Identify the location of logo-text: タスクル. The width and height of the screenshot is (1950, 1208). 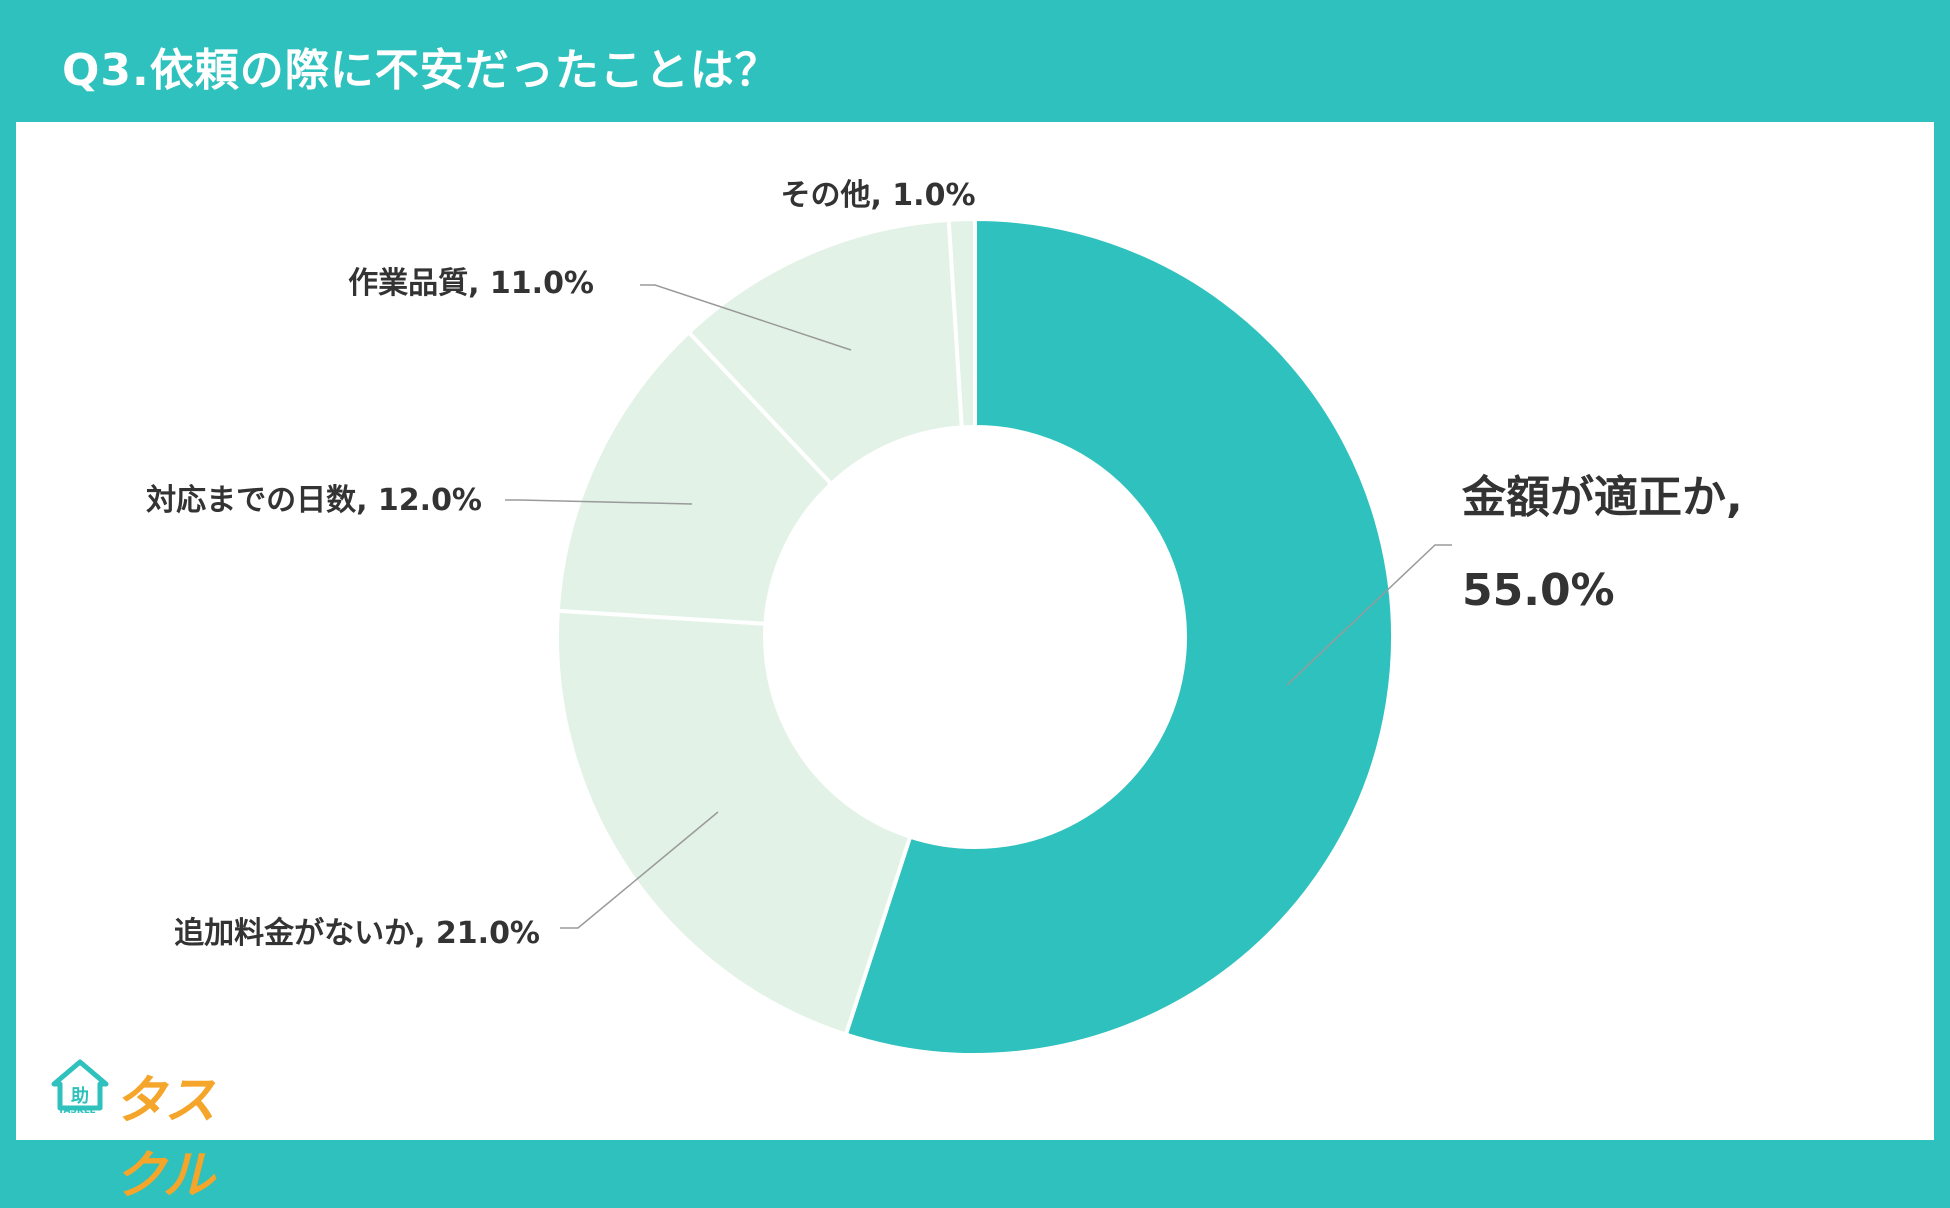
(165, 1138).